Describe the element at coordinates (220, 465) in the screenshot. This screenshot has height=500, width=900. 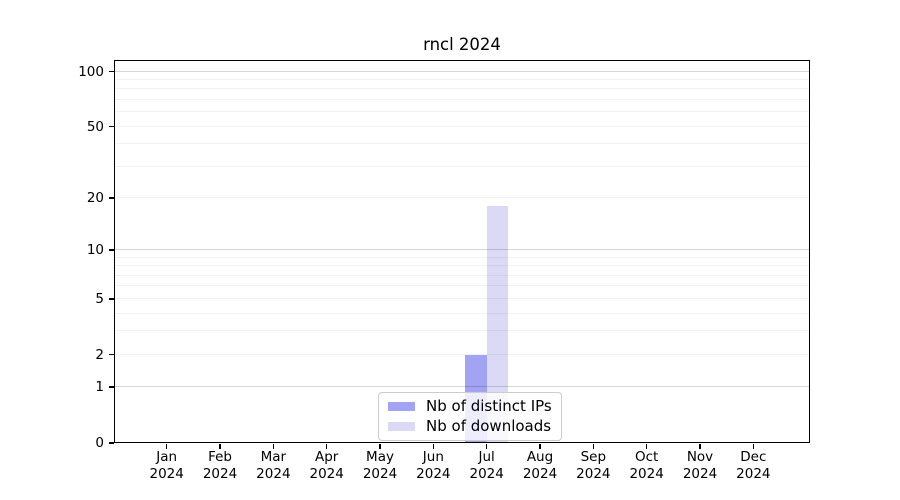
I see `x-tick-label: Feb 2024` at that location.